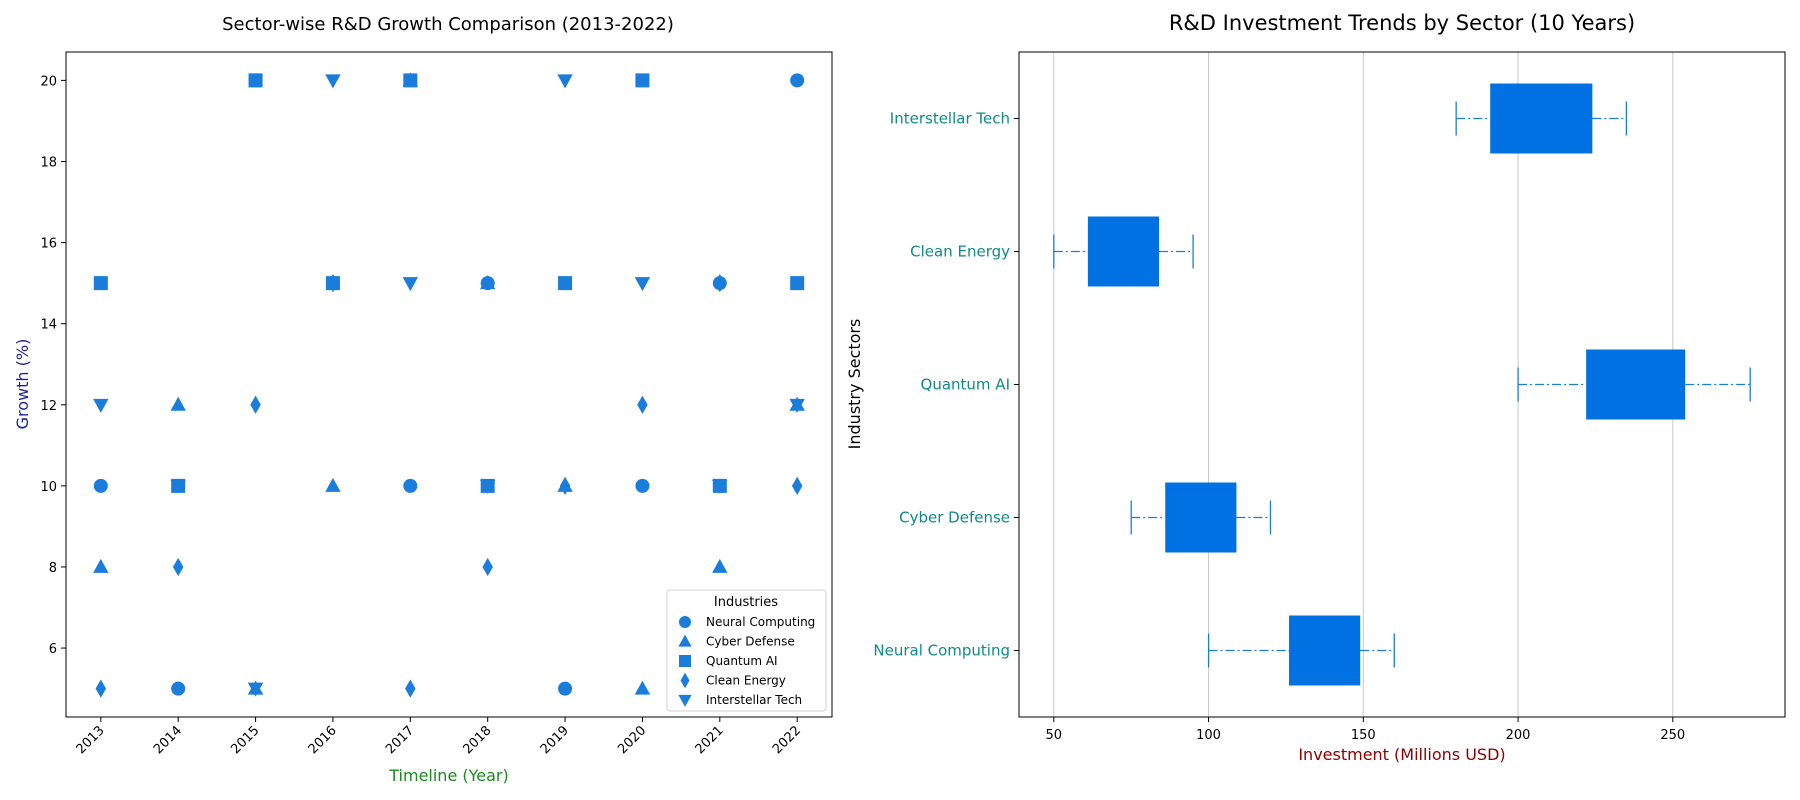 Image resolution: width=1800 pixels, height=800 pixels. I want to click on x-tick-label: 2022, so click(787, 740).